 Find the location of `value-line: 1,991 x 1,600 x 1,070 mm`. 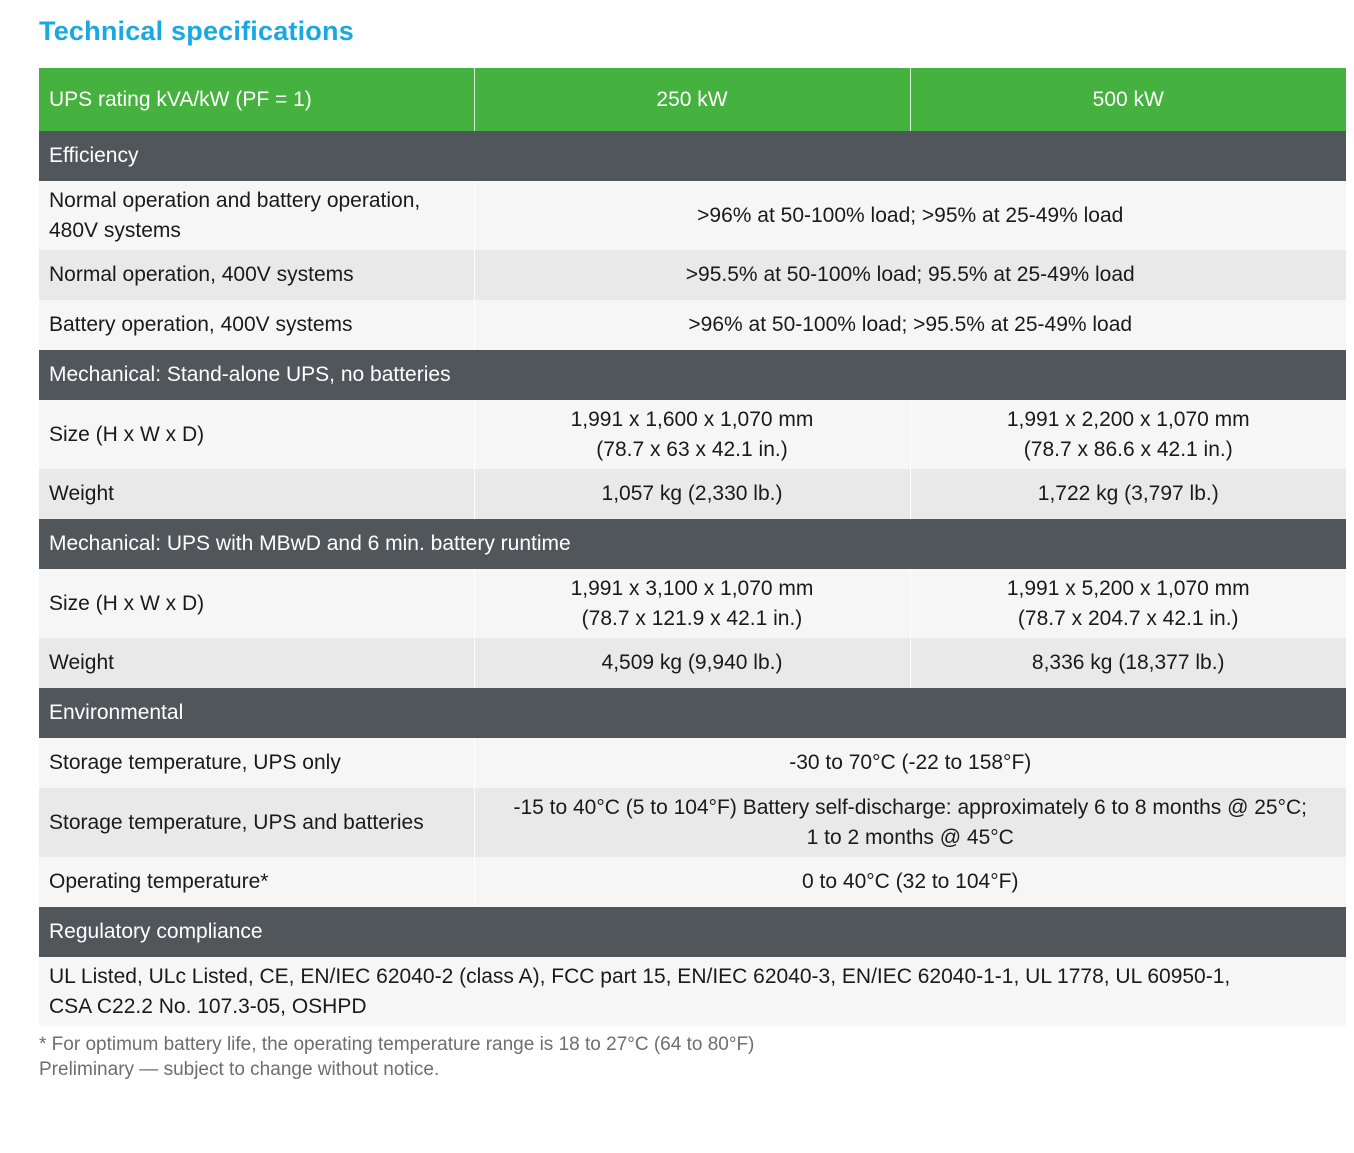

value-line: 1,991 x 1,600 x 1,070 mm is located at coordinates (692, 419).